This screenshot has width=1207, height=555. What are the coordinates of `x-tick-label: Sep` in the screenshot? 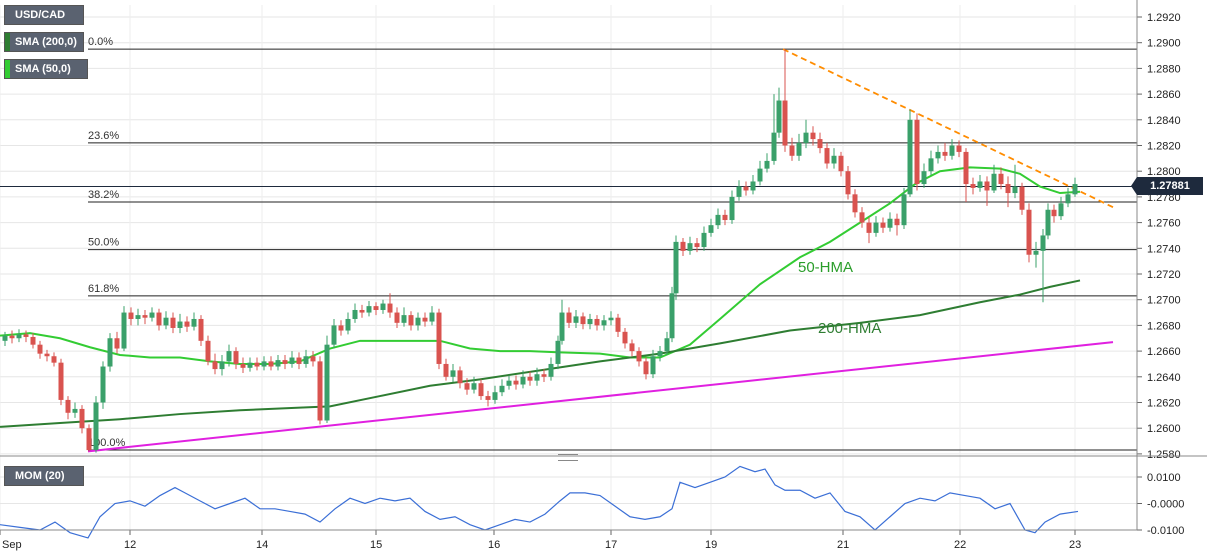 It's located at (12, 545).